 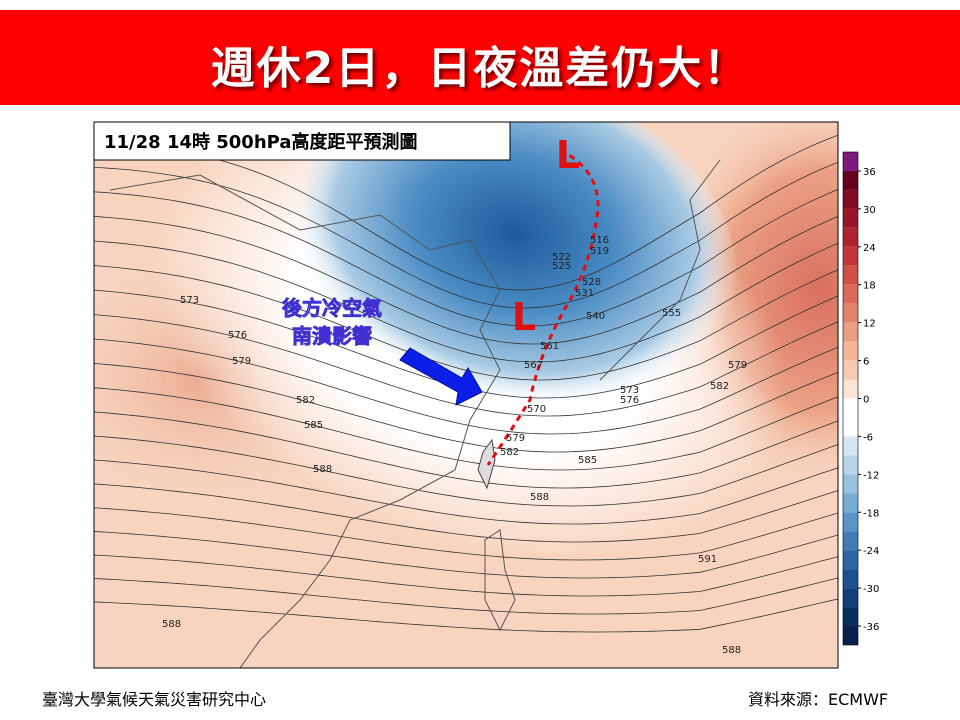 What do you see at coordinates (332, 308) in the screenshot?
I see `annotation: 後方冷空氣` at bounding box center [332, 308].